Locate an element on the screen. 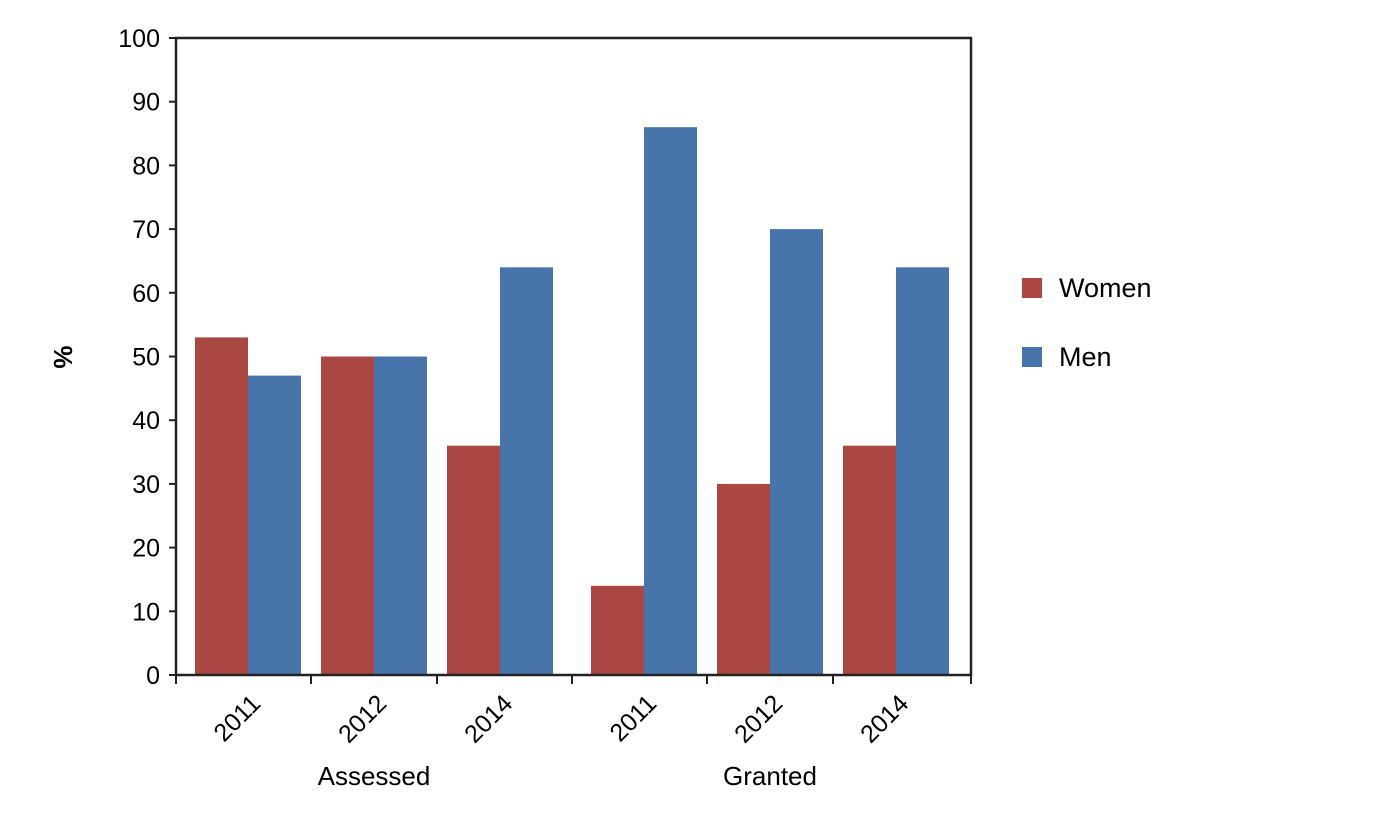  y-tick-label: 20 is located at coordinates (146, 549).